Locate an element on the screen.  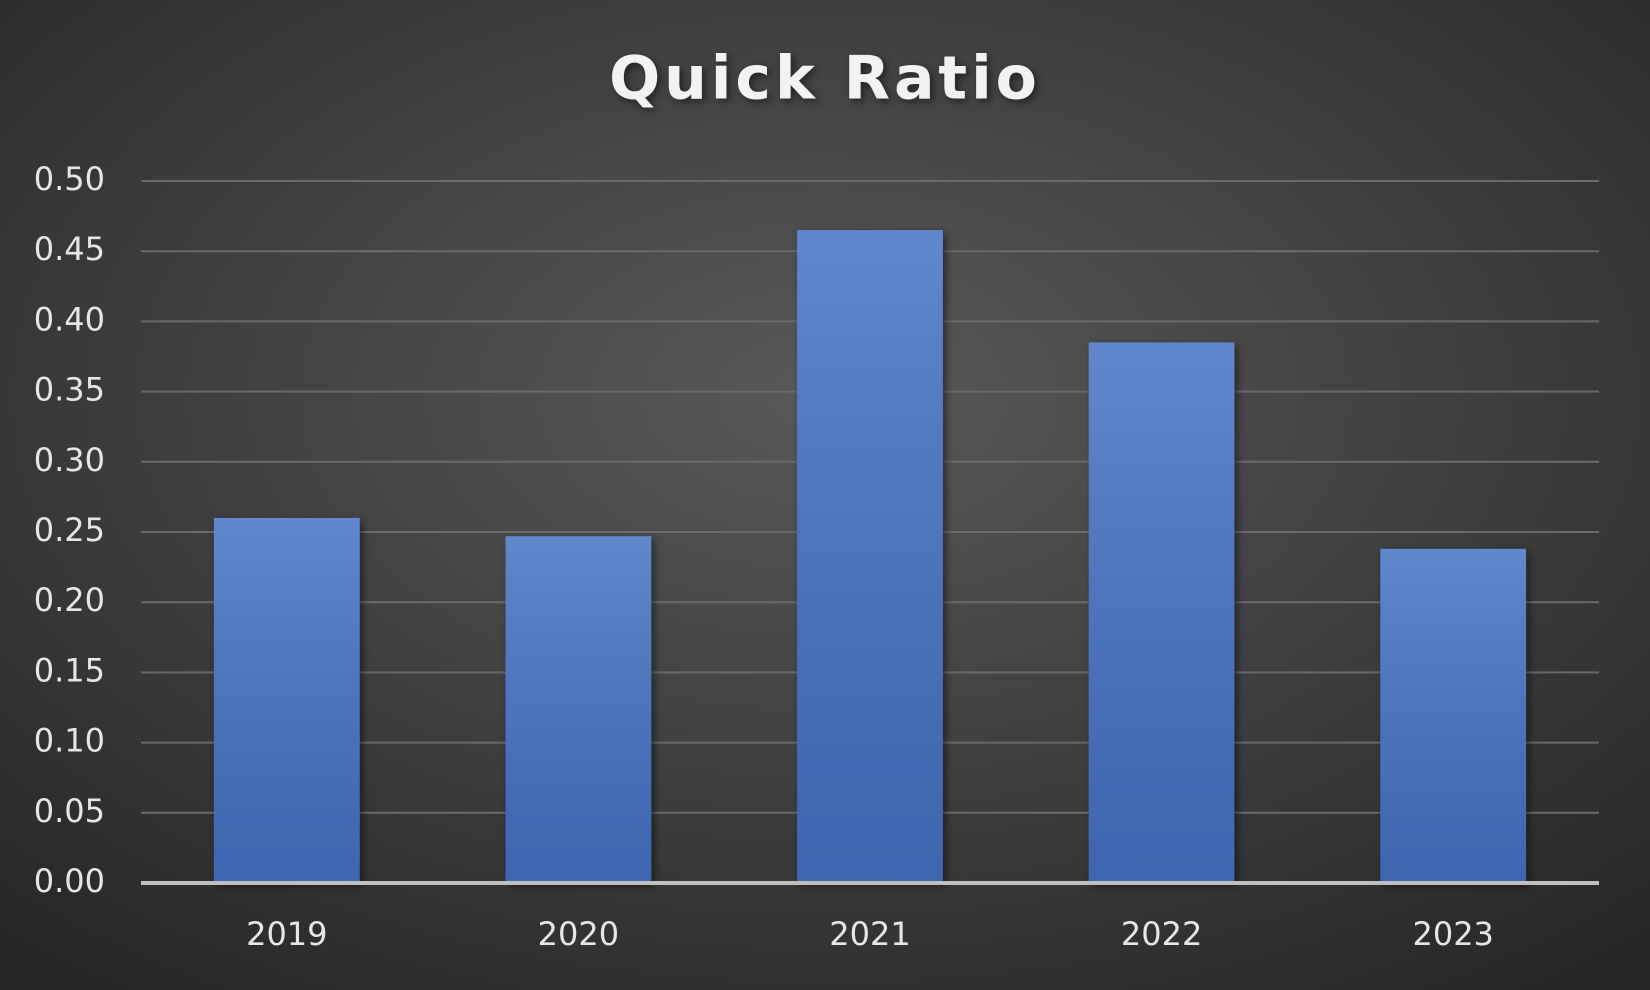
y-tick-label: 0.00 is located at coordinates (69, 881).